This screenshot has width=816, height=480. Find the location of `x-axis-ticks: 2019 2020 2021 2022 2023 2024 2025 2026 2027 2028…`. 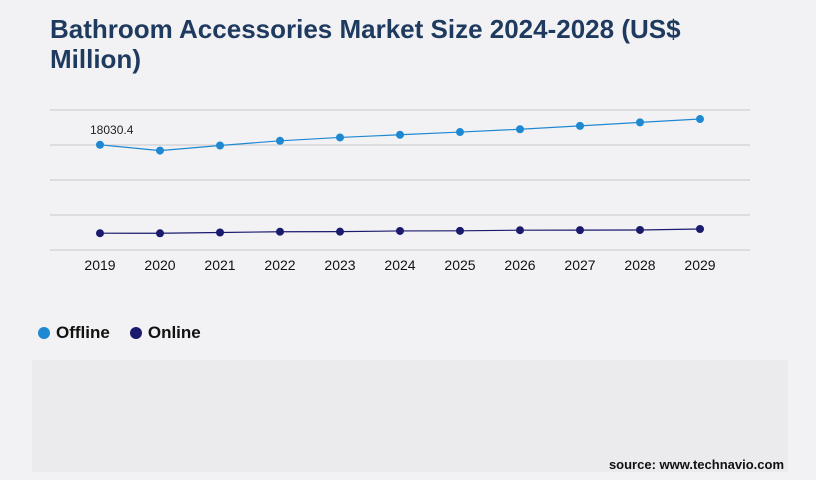

x-axis-ticks: 2019 2020 2021 2022 2023 2024 2025 2026 2027 2028… is located at coordinates (399, 265).